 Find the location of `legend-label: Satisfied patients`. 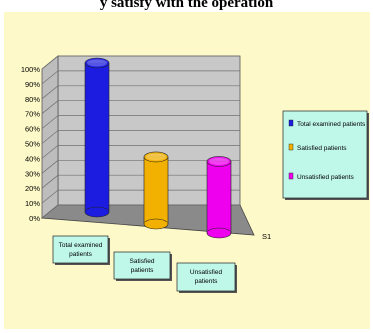

legend-label: Satisfied patients is located at coordinates (322, 148).